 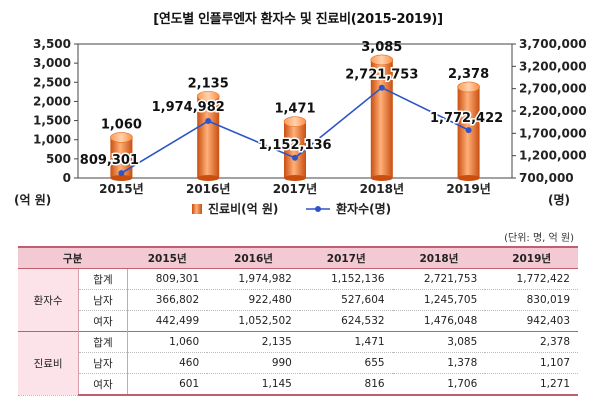 I want to click on table-cell: 1,271, so click(x=531, y=384).